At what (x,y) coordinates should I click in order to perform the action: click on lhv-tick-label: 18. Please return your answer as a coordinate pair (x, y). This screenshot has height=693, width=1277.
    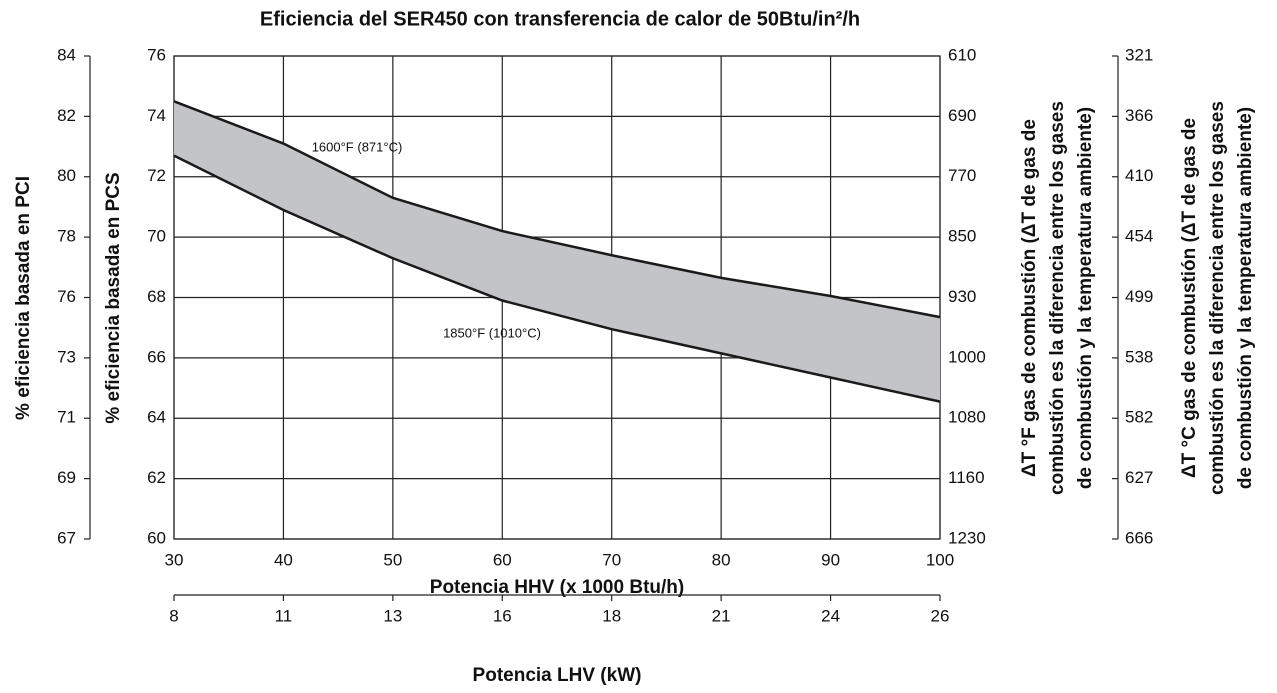
    Looking at the image, I should click on (611, 615).